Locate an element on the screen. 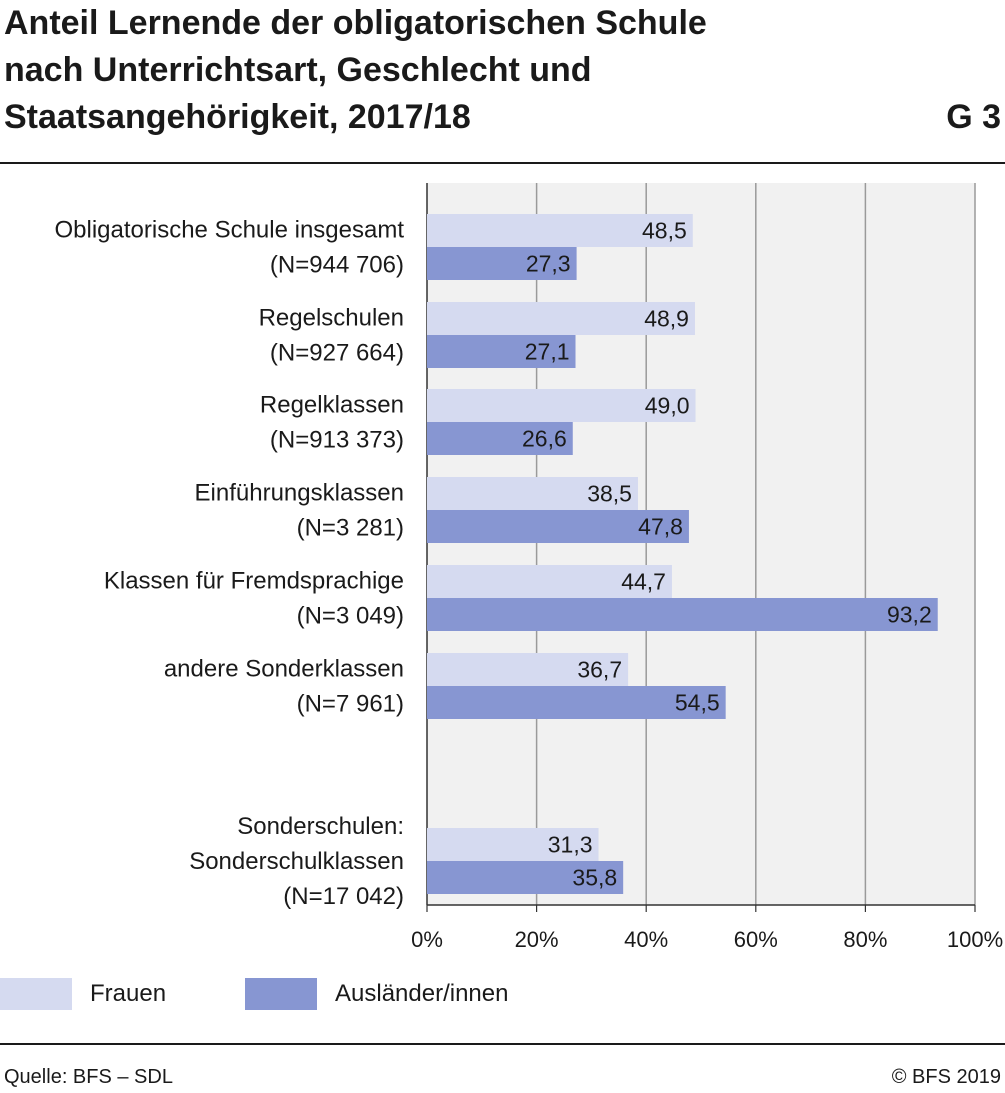 Image resolution: width=1005 pixels, height=1093 pixels. legend-swatch-auslaender is located at coordinates (281, 994).